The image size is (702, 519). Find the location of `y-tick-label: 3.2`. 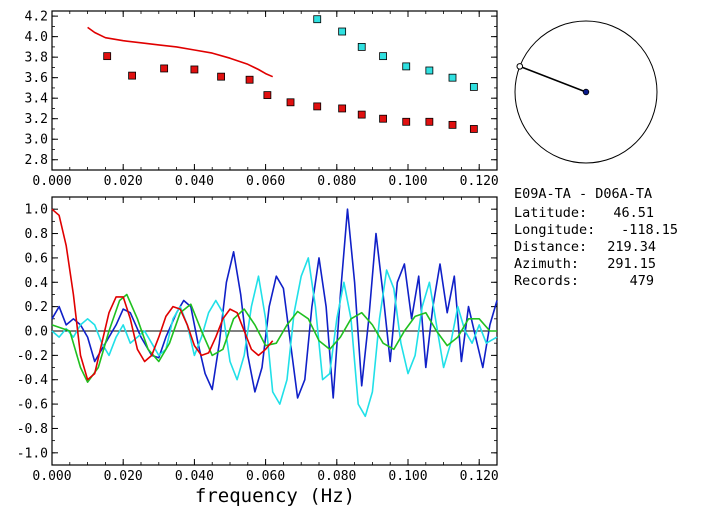

y-tick-label: 3.2 is located at coordinates (36, 119).